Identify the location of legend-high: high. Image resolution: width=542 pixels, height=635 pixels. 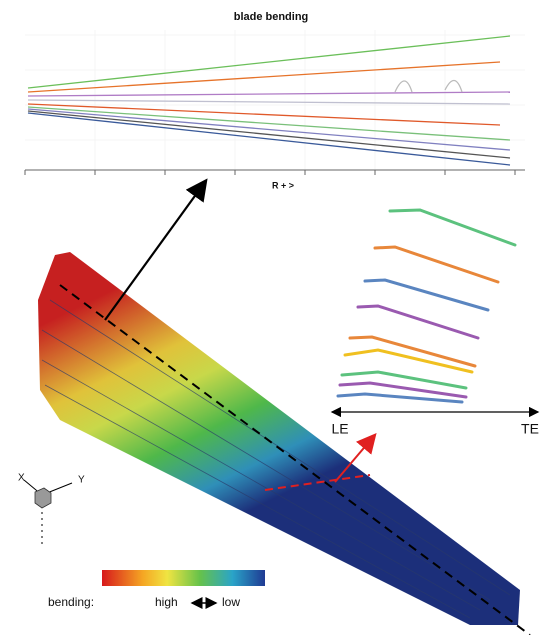
(166, 602).